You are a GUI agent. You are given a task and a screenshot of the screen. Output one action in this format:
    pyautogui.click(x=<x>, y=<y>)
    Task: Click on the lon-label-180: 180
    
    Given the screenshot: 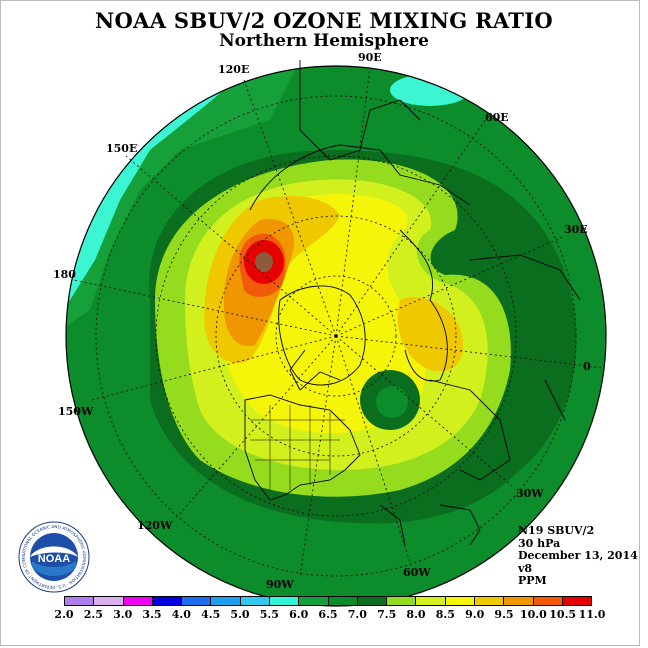 What is the action you would take?
    pyautogui.click(x=64, y=274)
    